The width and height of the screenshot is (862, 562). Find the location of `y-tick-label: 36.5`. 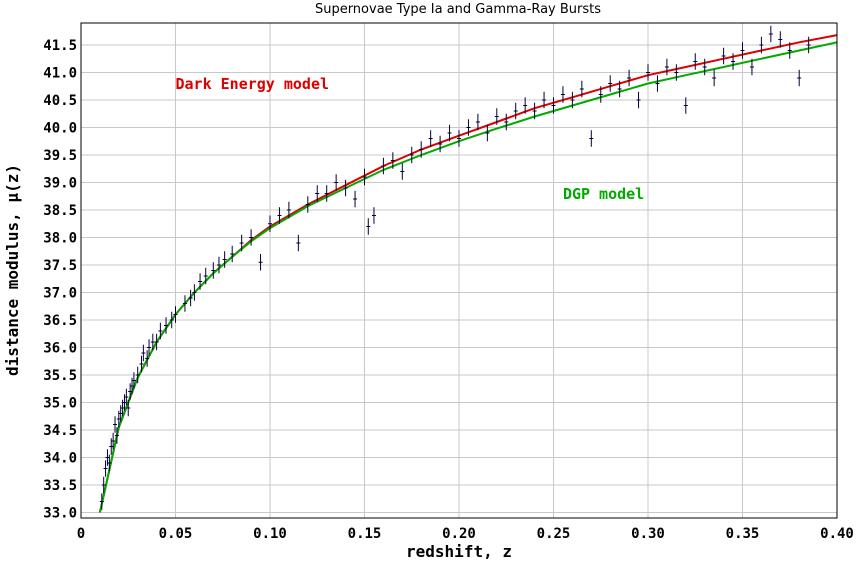

y-tick-label: 36.5 is located at coordinates (60, 321).